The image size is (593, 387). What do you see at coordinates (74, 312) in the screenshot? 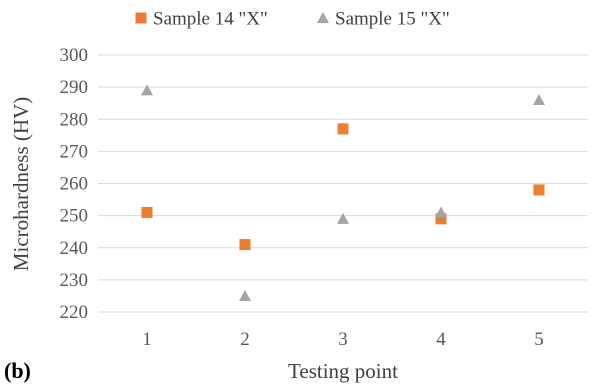
I see `y-tick-label: 220` at bounding box center [74, 312].